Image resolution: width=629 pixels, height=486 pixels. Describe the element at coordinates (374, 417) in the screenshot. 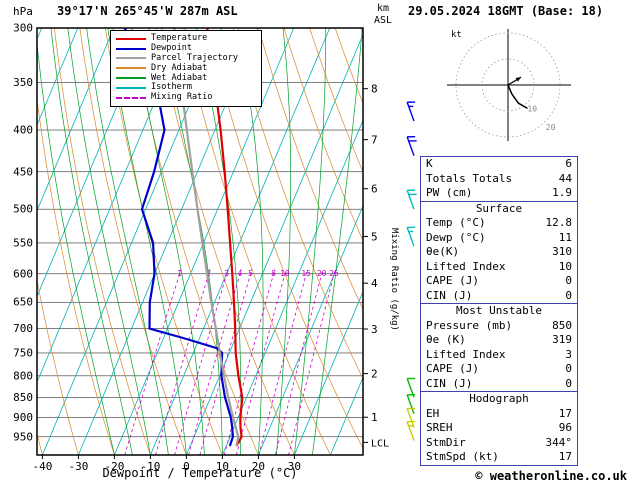

I see `km-tick-label: 1` at that location.